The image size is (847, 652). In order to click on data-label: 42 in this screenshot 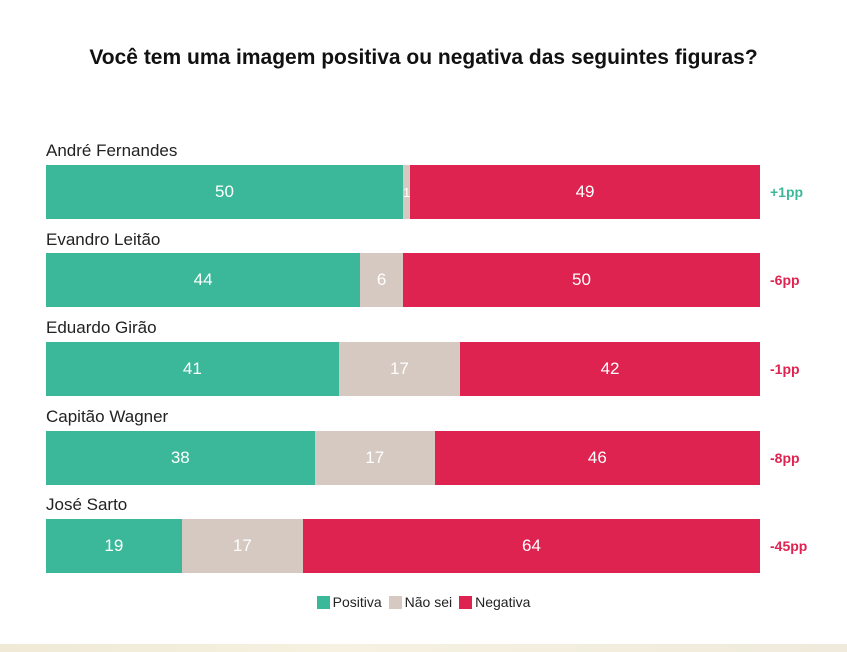, I will do `click(610, 368)`.